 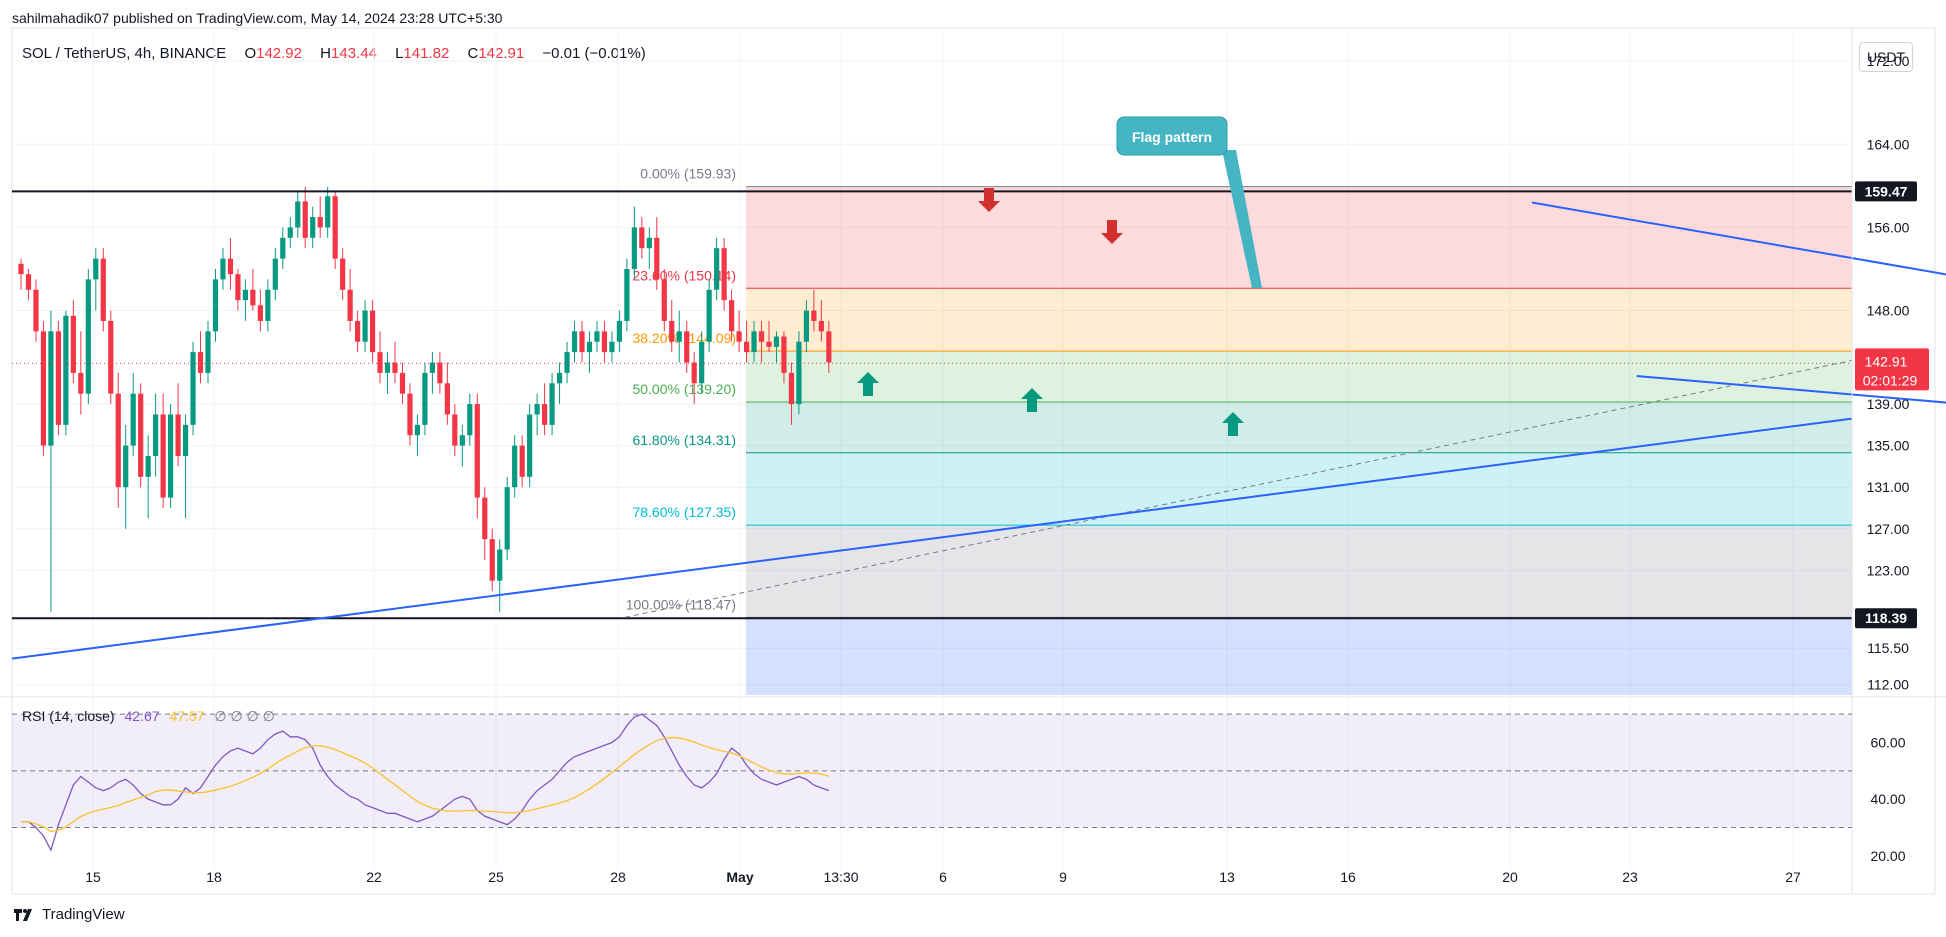 What do you see at coordinates (1189, 202) in the screenshot?
I see `flag-pattern-callout: Flag pattern` at bounding box center [1189, 202].